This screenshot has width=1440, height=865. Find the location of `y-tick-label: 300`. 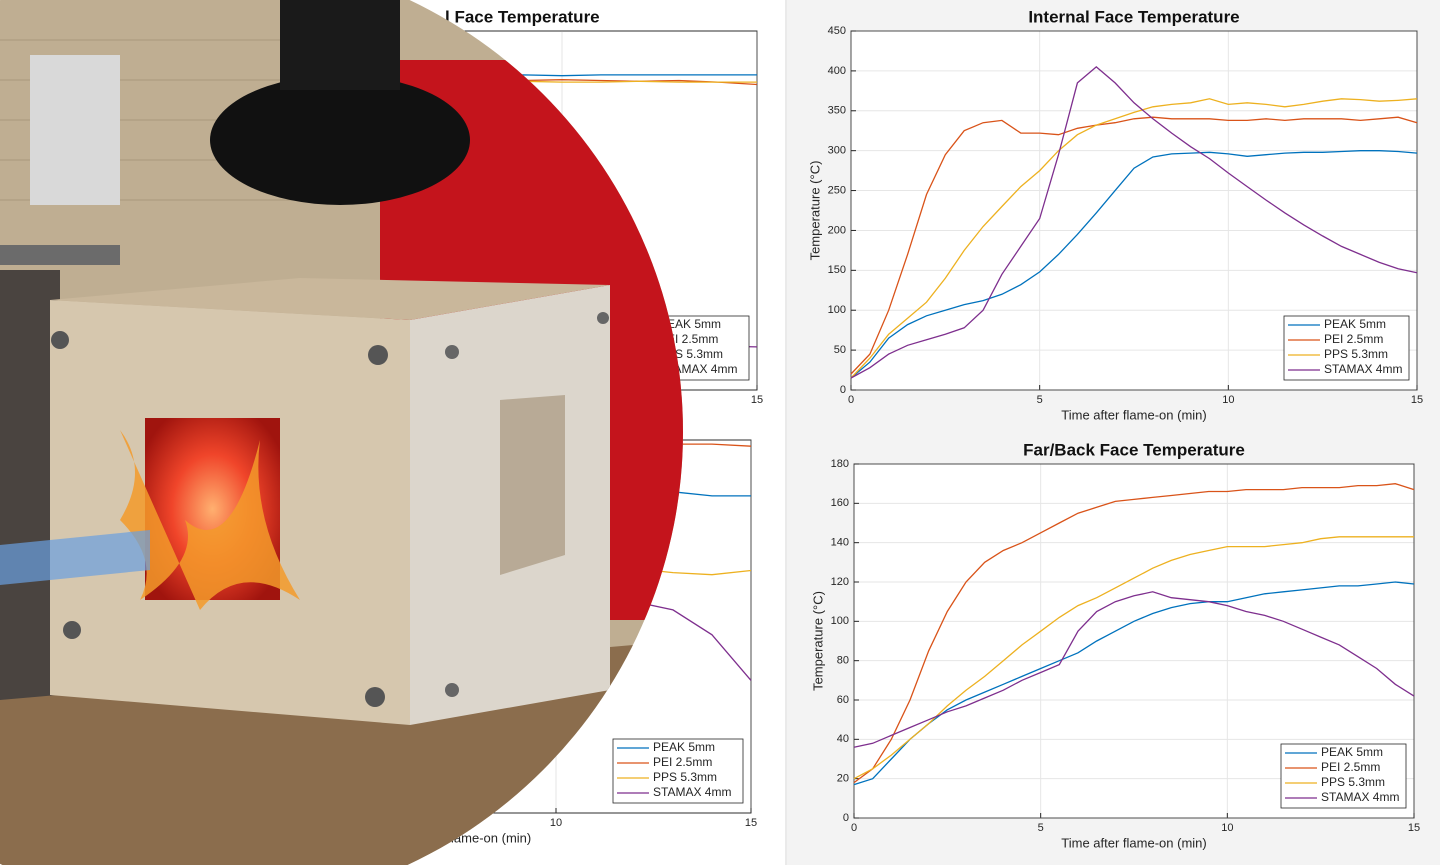

y-tick-label: 300 is located at coordinates (837, 151).